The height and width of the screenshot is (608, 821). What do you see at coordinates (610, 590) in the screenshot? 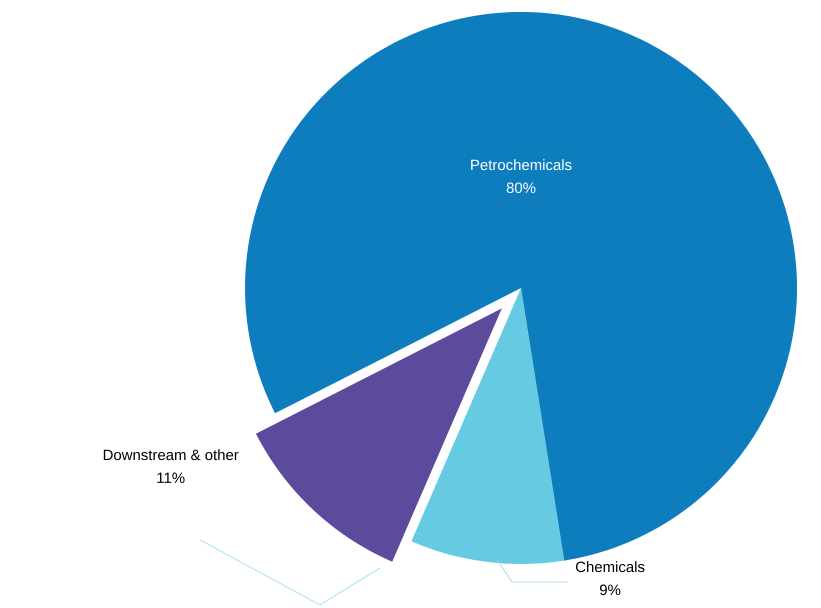
I see `data-label: 9%` at bounding box center [610, 590].